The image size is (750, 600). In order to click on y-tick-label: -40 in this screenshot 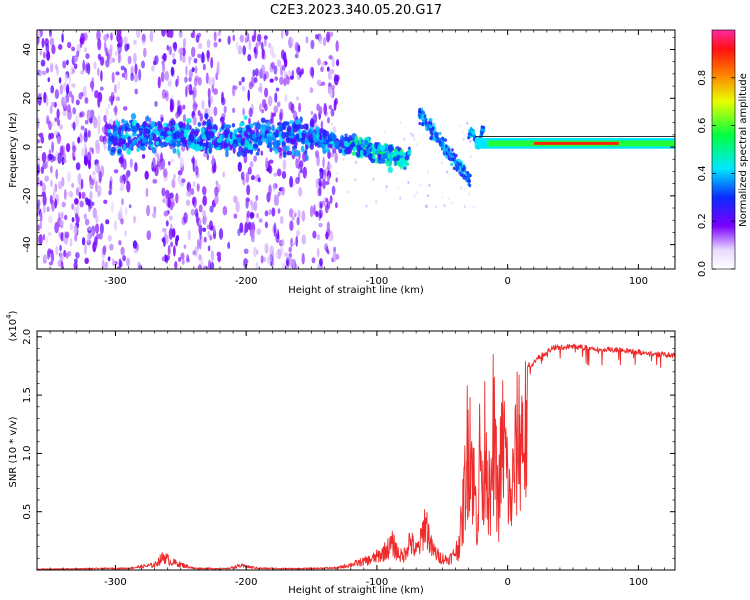, I will do `click(27, 244)`.